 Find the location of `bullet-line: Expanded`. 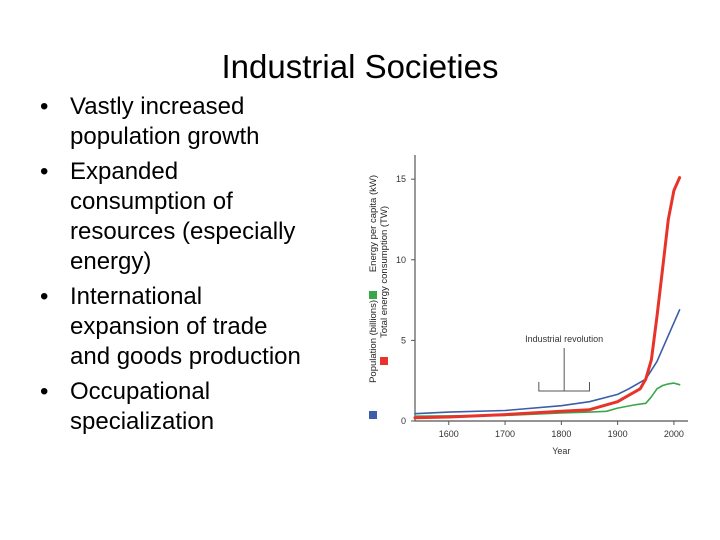

bullet-line: Expanded is located at coordinates (124, 171).